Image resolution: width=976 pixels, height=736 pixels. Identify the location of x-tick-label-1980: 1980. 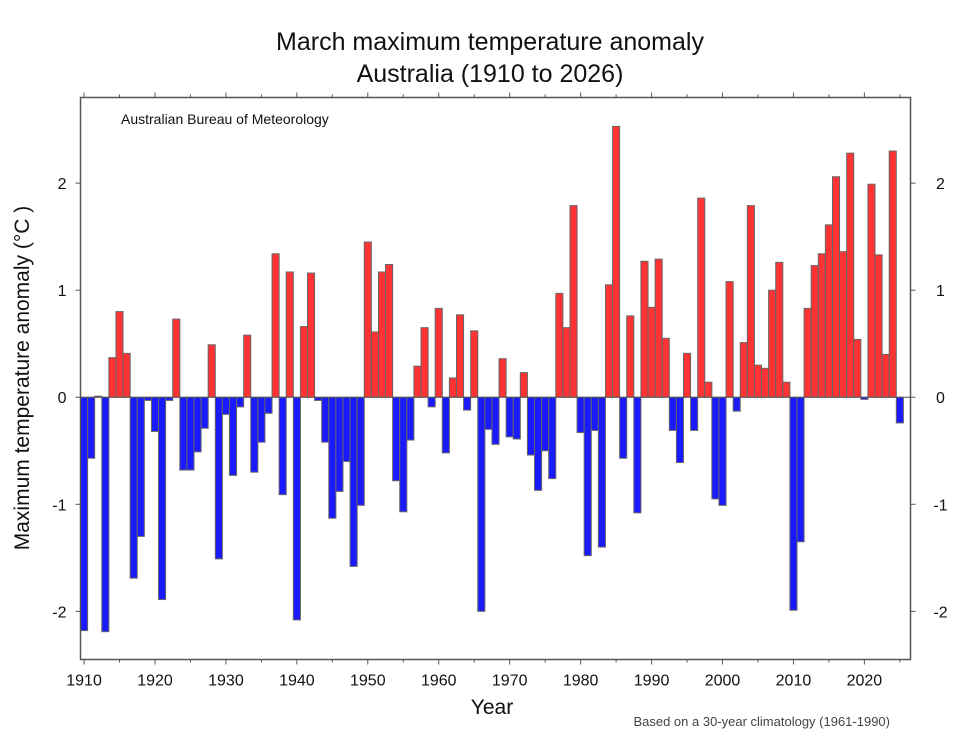
(581, 681).